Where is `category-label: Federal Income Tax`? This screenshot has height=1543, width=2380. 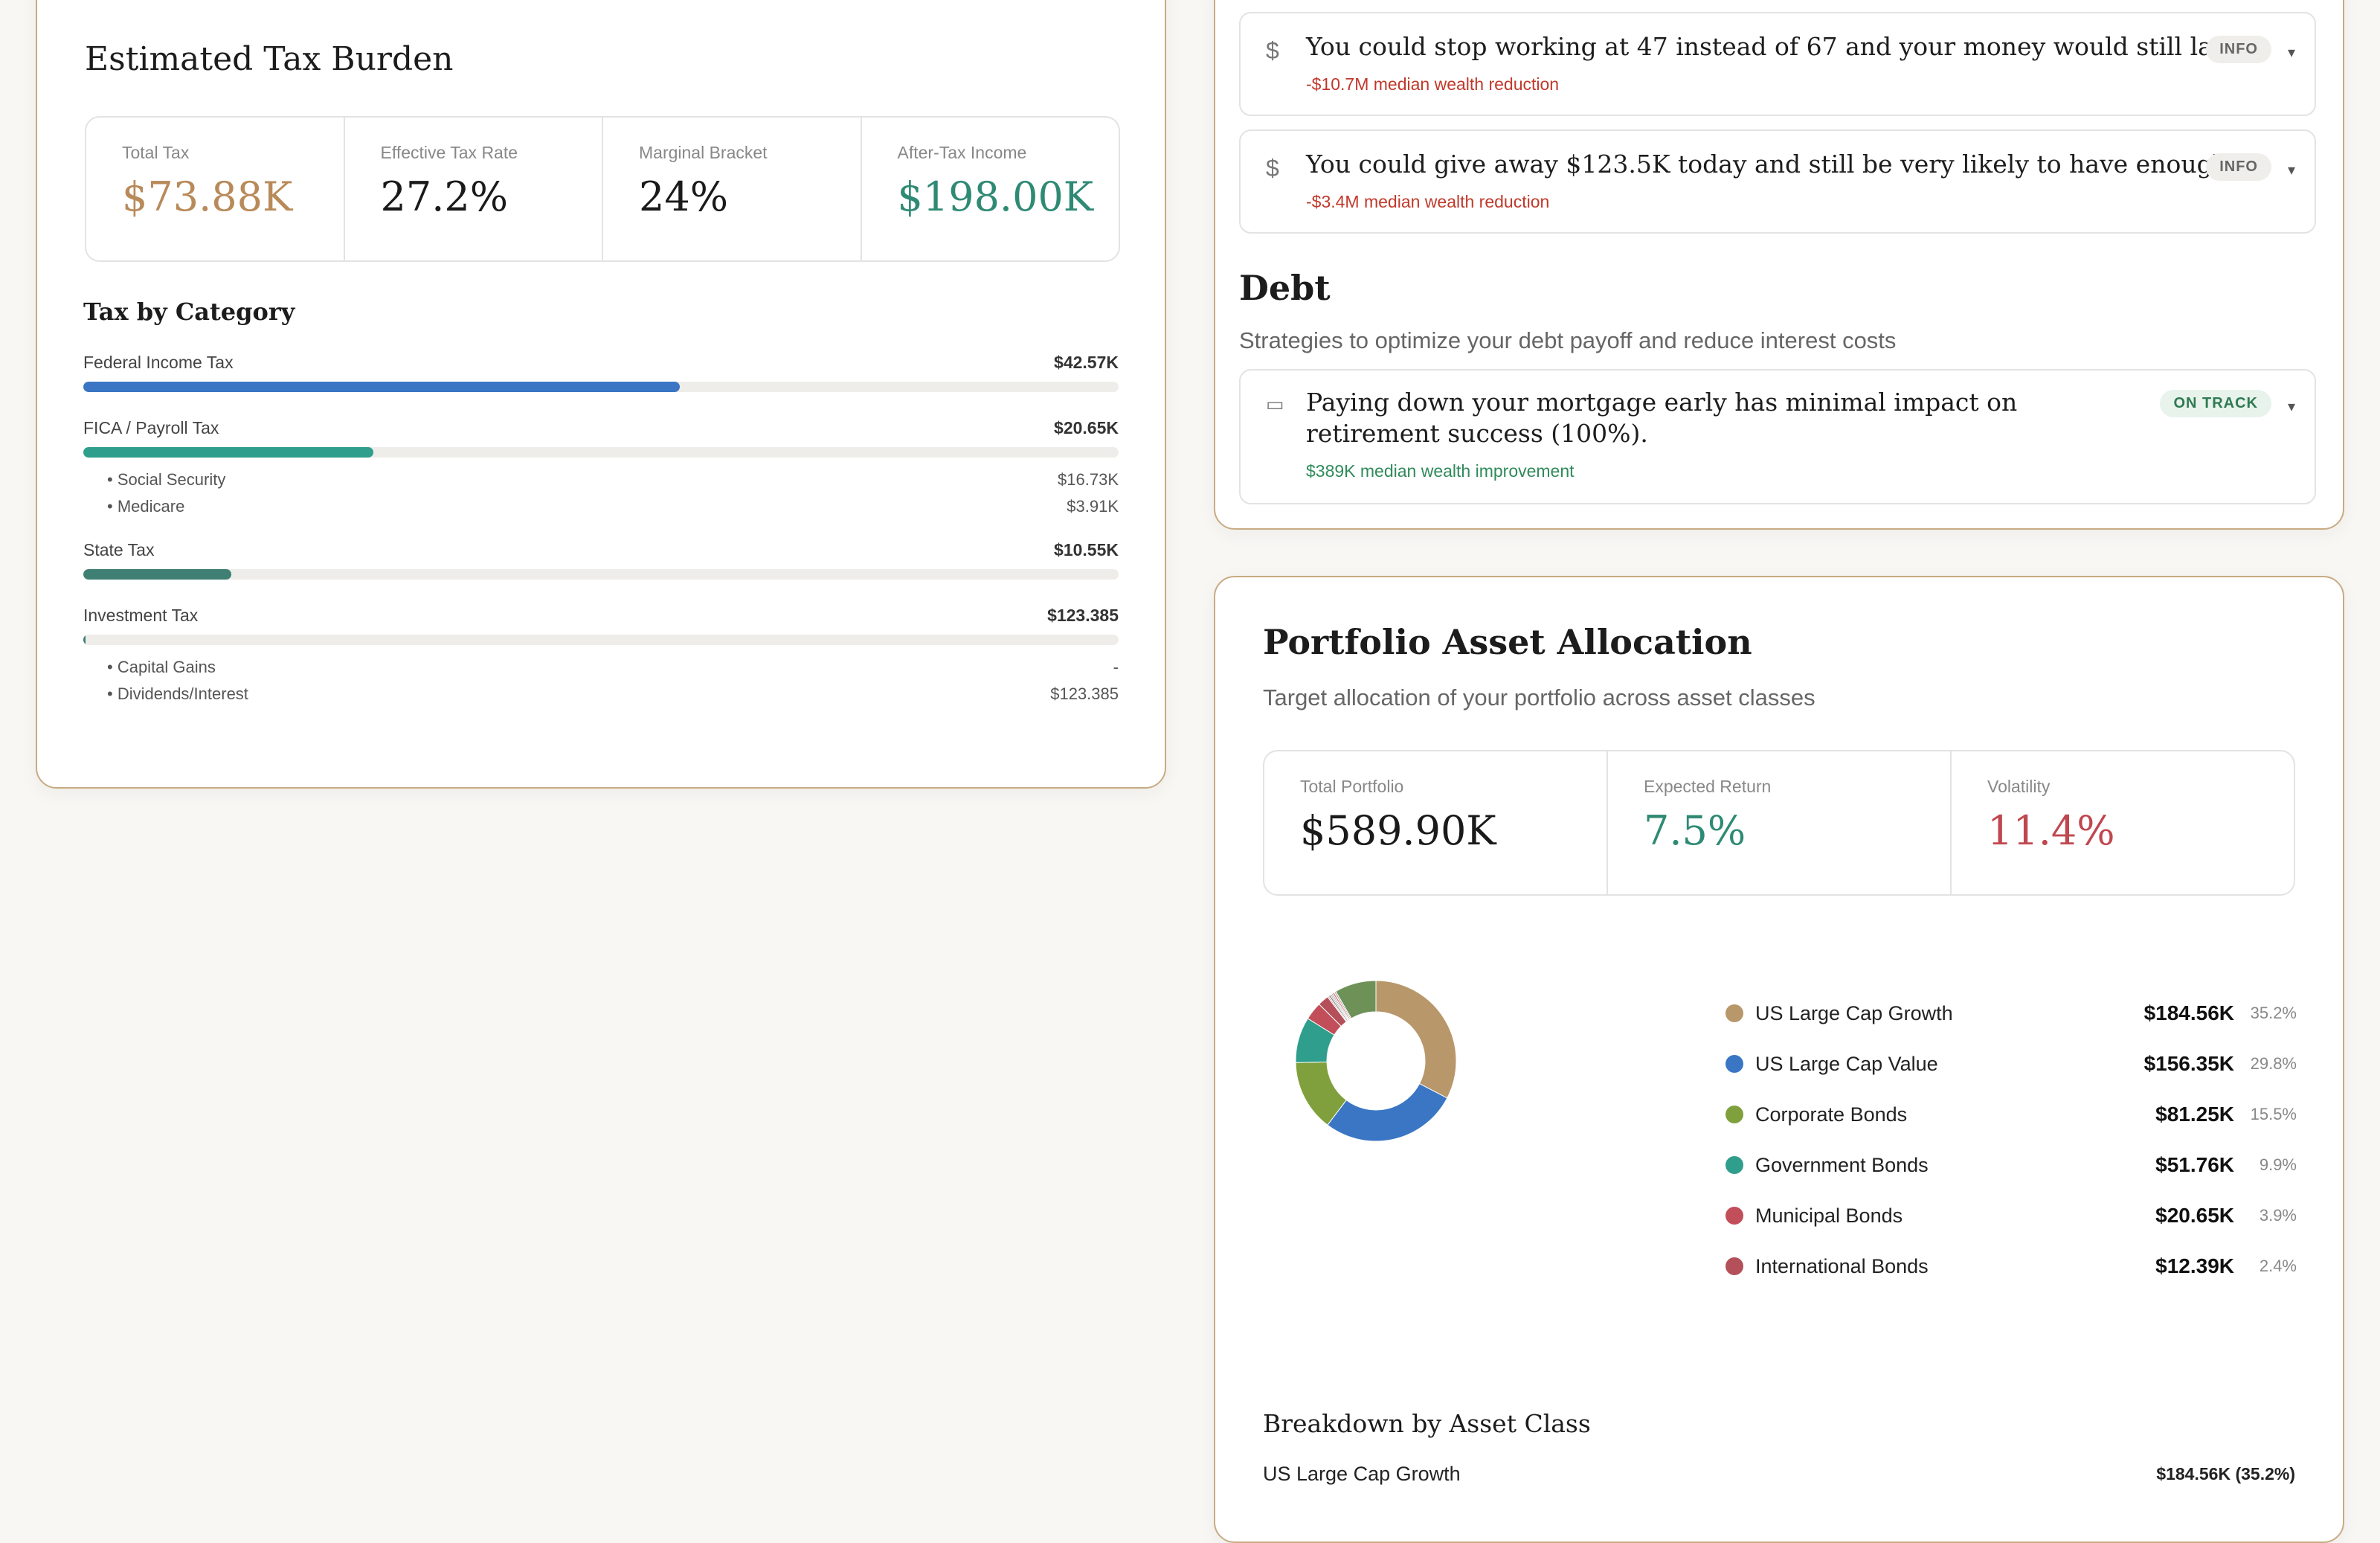 category-label: Federal Income Tax is located at coordinates (158, 362).